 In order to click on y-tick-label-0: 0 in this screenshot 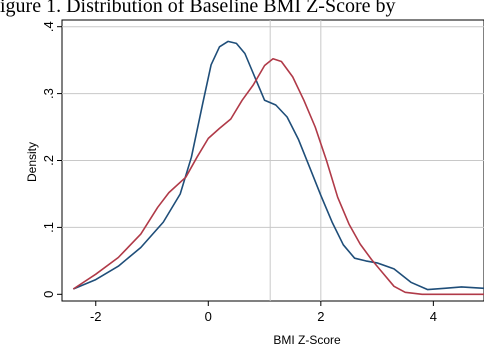, I will do `click(48, 294)`.